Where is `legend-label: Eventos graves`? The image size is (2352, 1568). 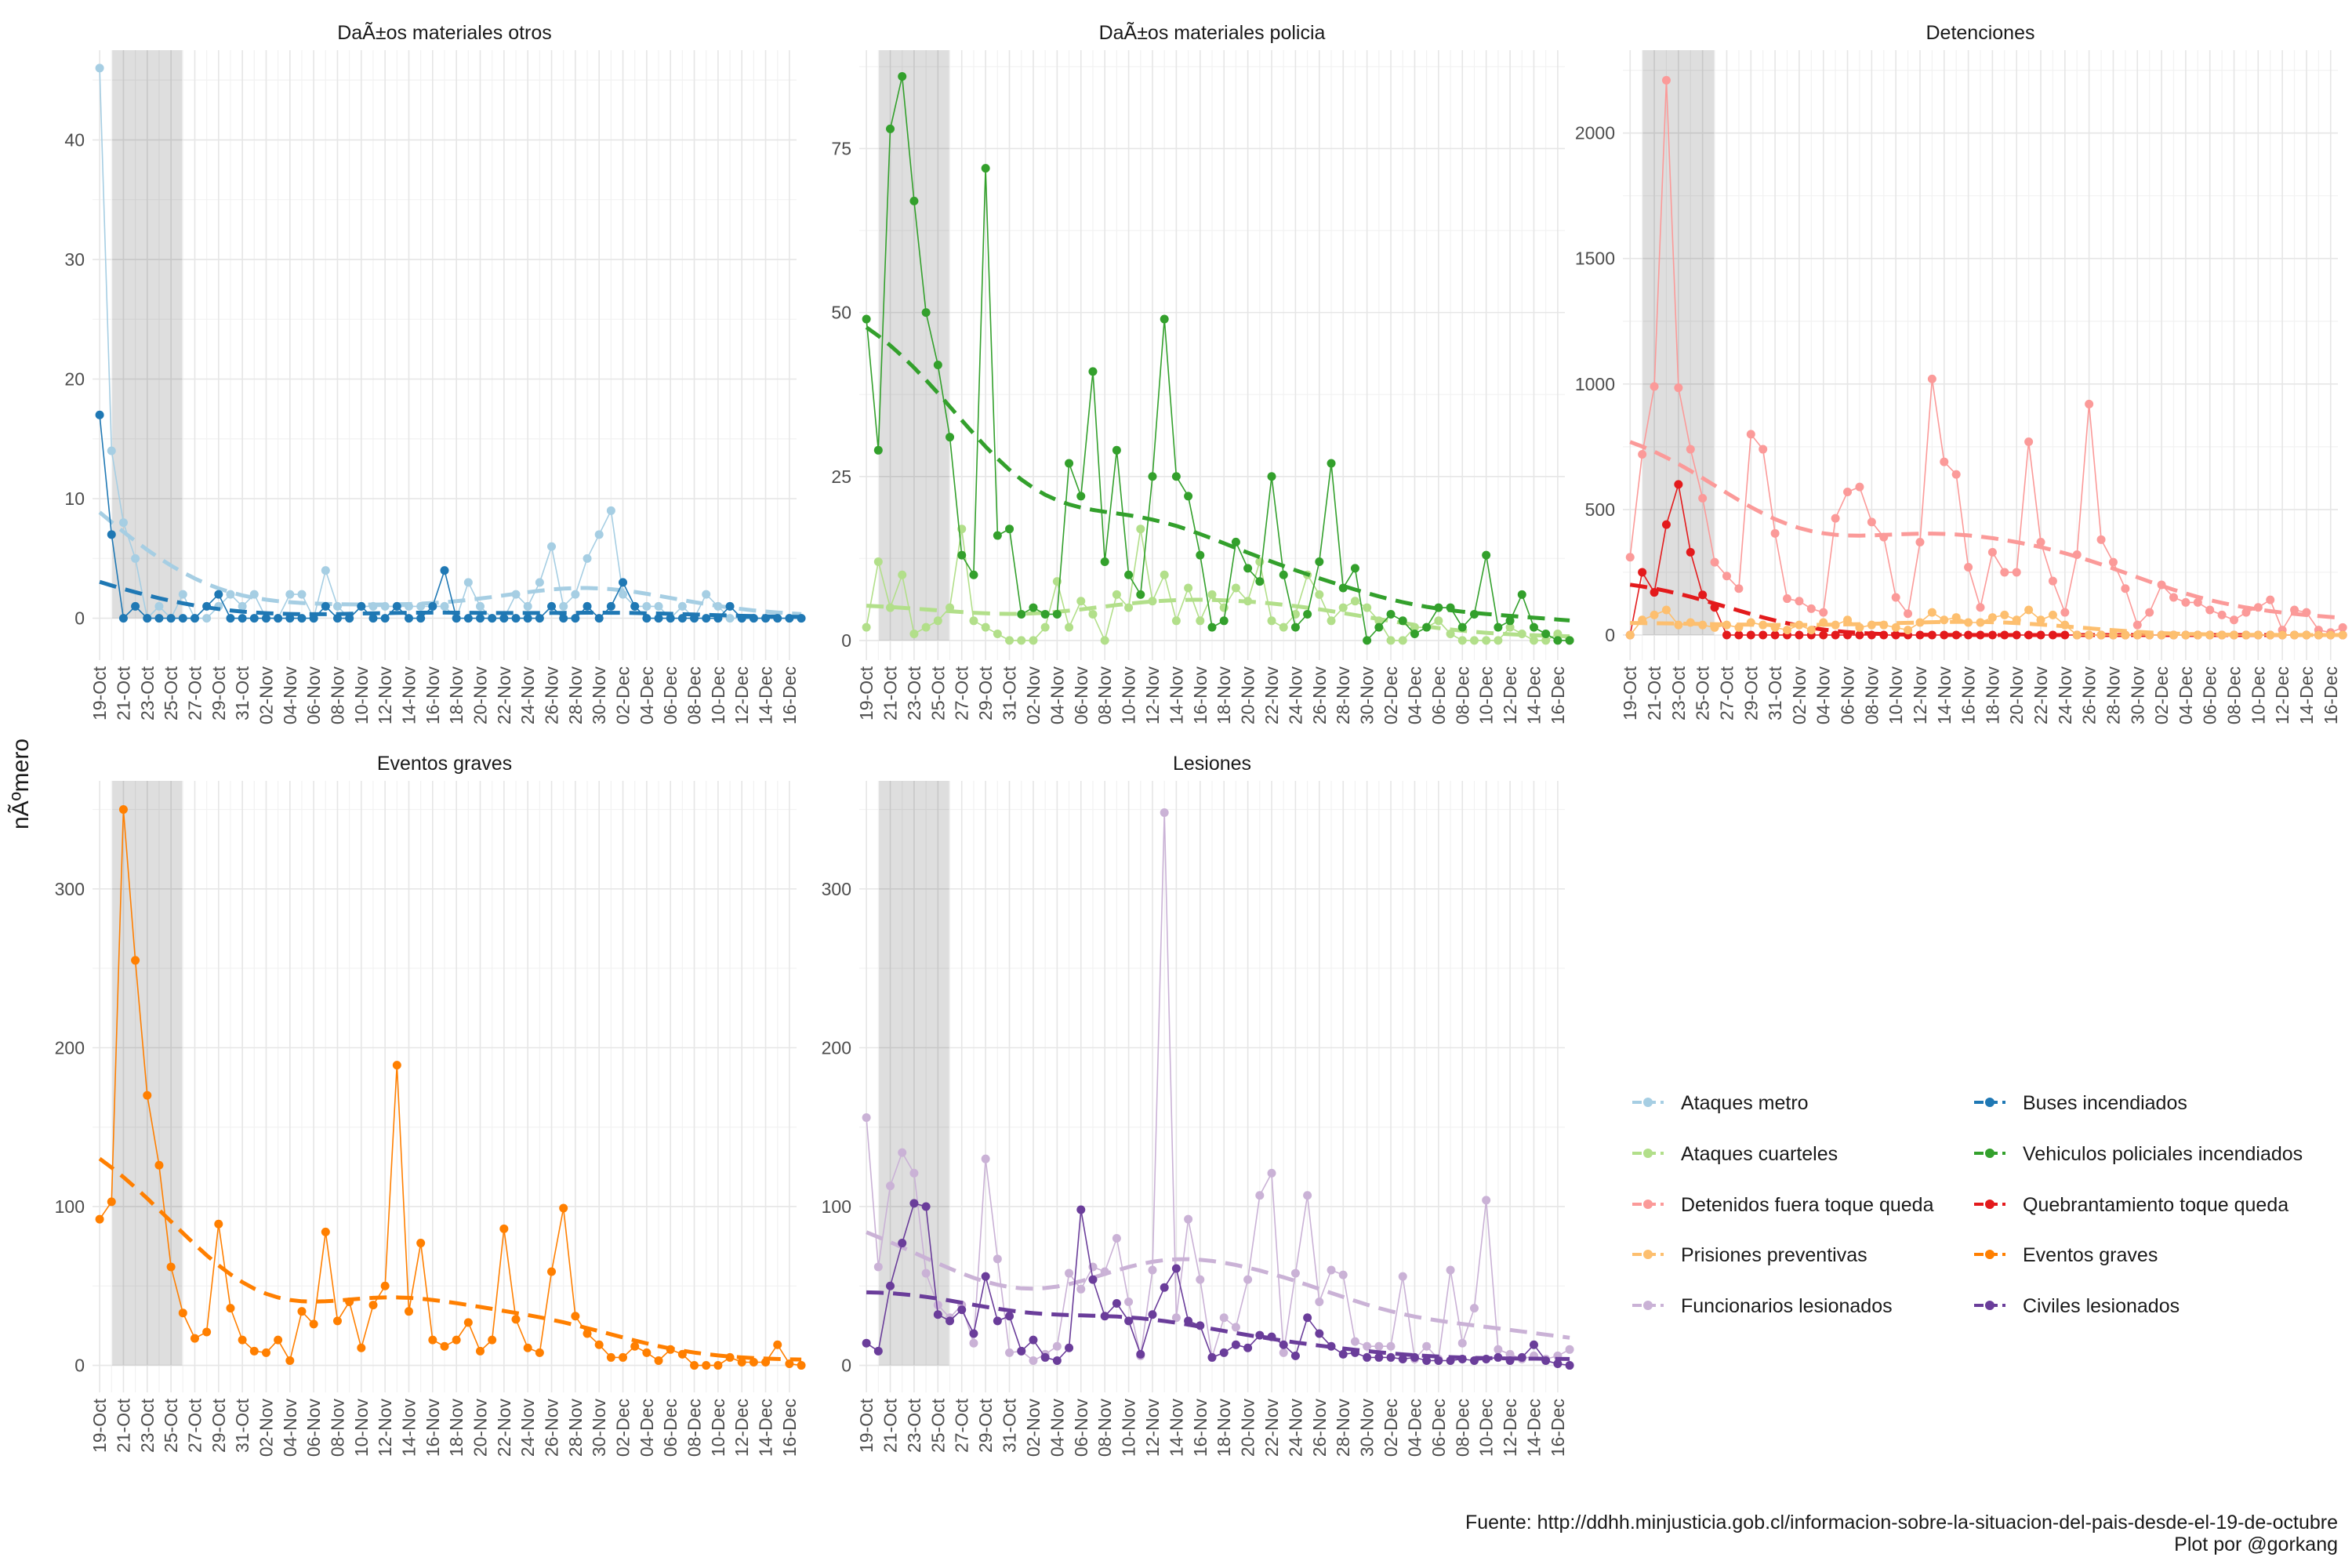
legend-label: Eventos graves is located at coordinates (2090, 1255).